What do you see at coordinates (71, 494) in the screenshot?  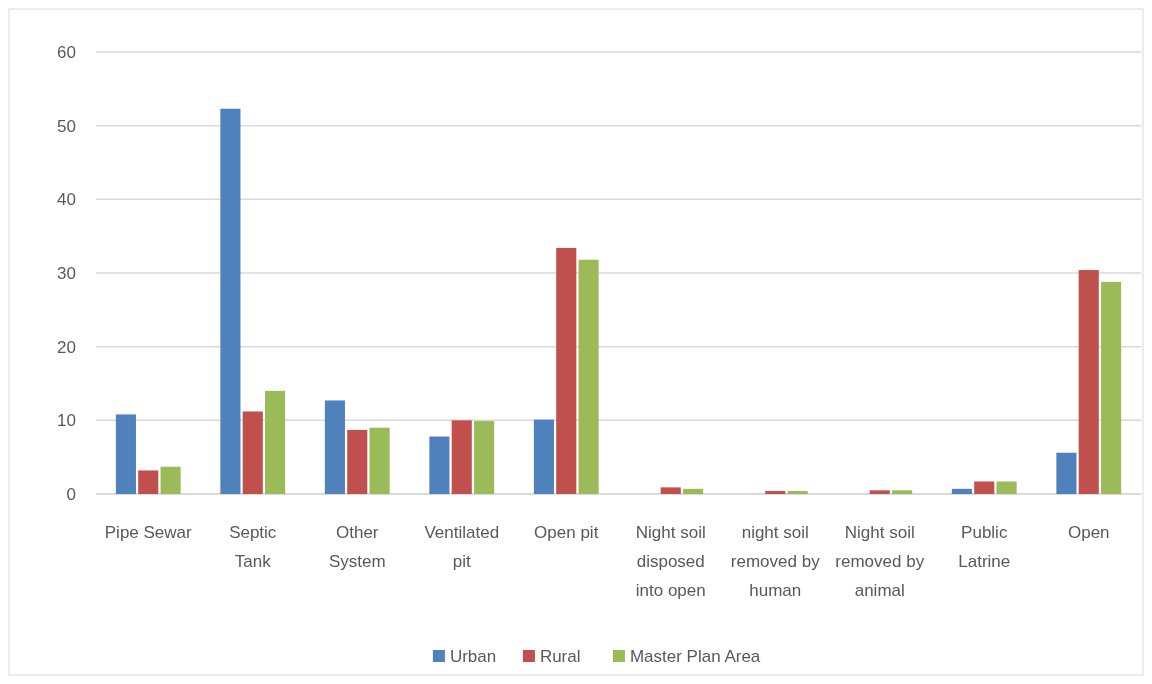 I see `y-tick-label: 0` at bounding box center [71, 494].